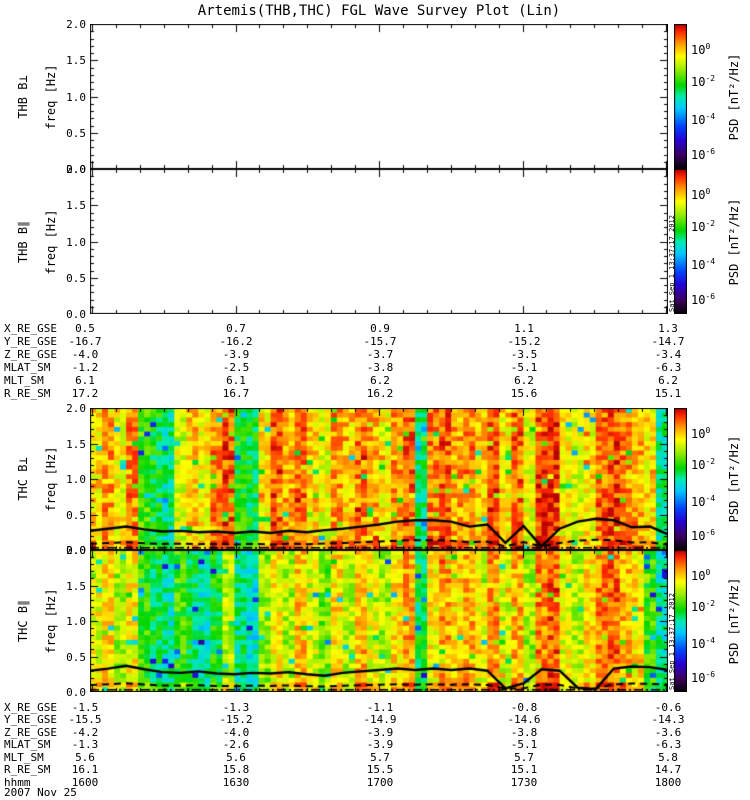 Image resolution: width=750 pixels, height=800 pixels. Describe the element at coordinates (85, 393) in the screenshot. I see `eph-mid-R_RE_SM-col0: 17.2` at that location.